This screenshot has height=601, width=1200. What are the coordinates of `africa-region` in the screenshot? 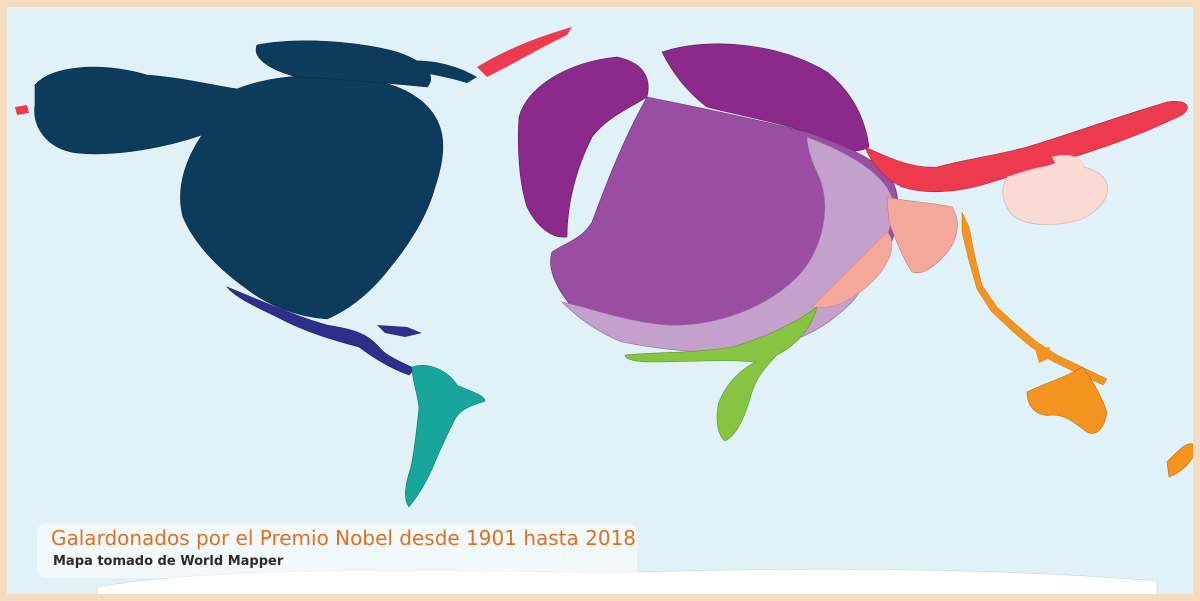 It's located at (721, 374).